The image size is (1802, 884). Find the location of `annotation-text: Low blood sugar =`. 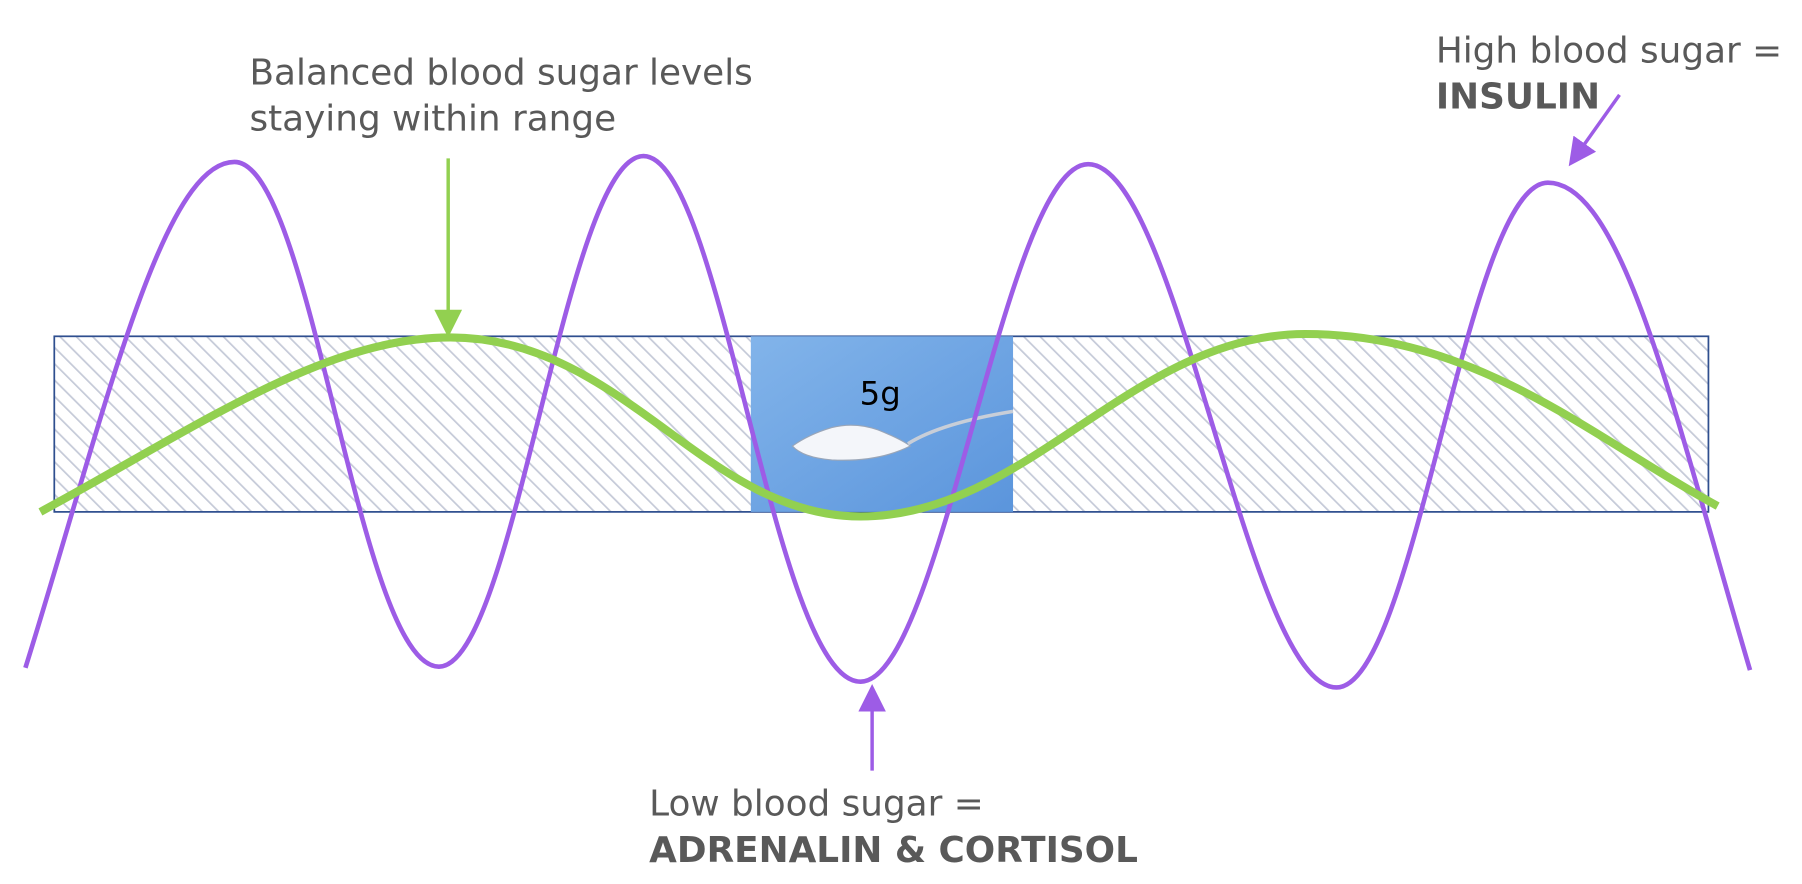

annotation-text: Low blood sugar = is located at coordinates (816, 804).